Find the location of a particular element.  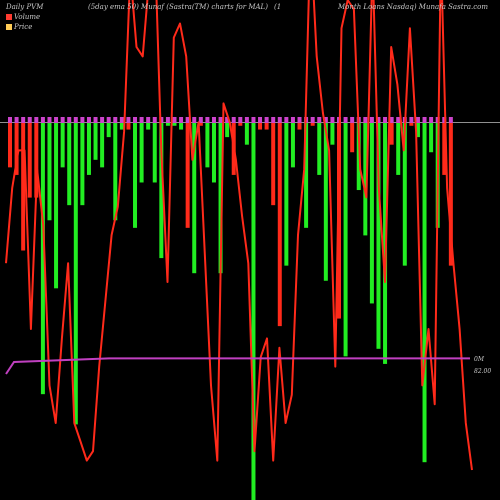

volume-axis-label: 0M is located at coordinates (479, 359).